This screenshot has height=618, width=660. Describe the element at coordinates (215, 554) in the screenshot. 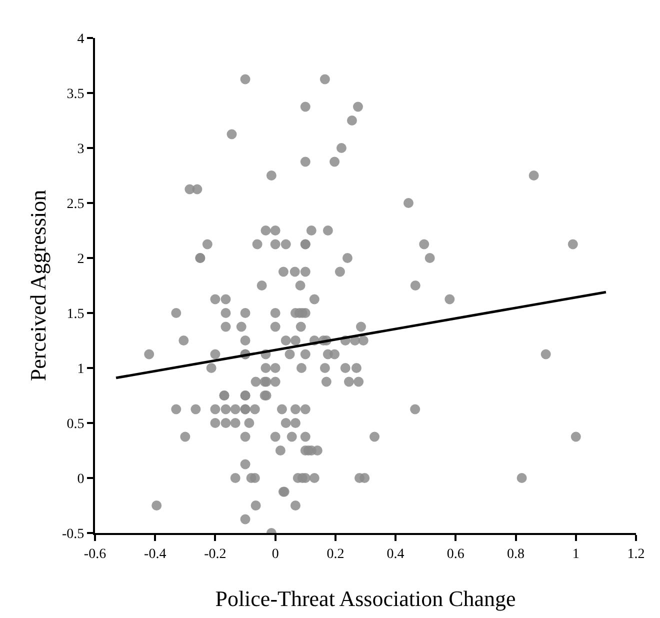

I see `x-tick-label: -0.2` at that location.